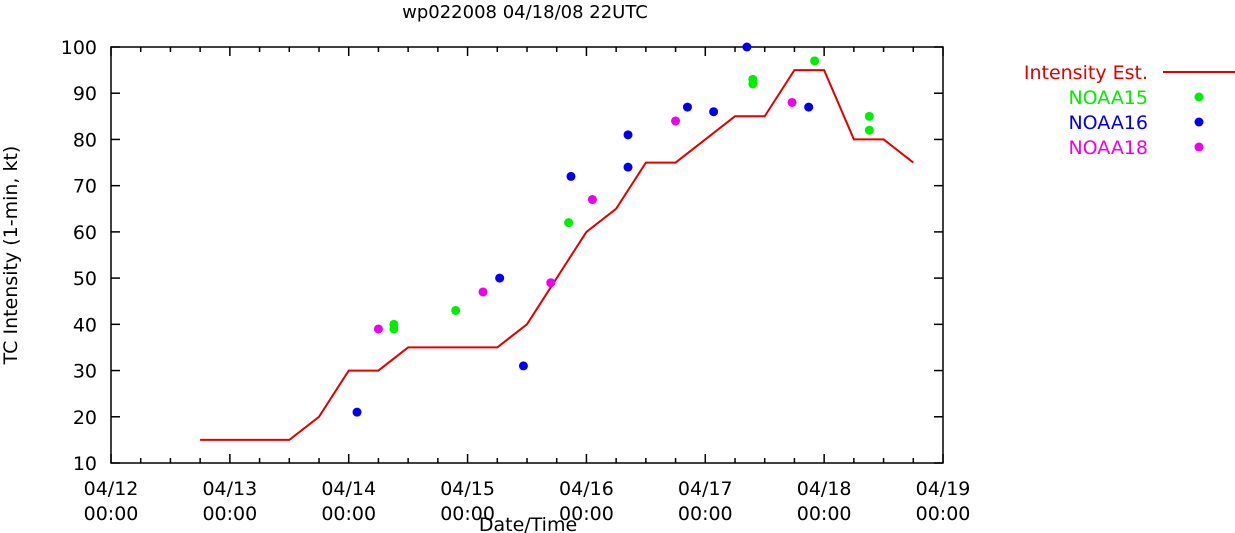 The width and height of the screenshot is (1235, 533). Describe the element at coordinates (85, 372) in the screenshot. I see `y-tick-label: 30` at that location.